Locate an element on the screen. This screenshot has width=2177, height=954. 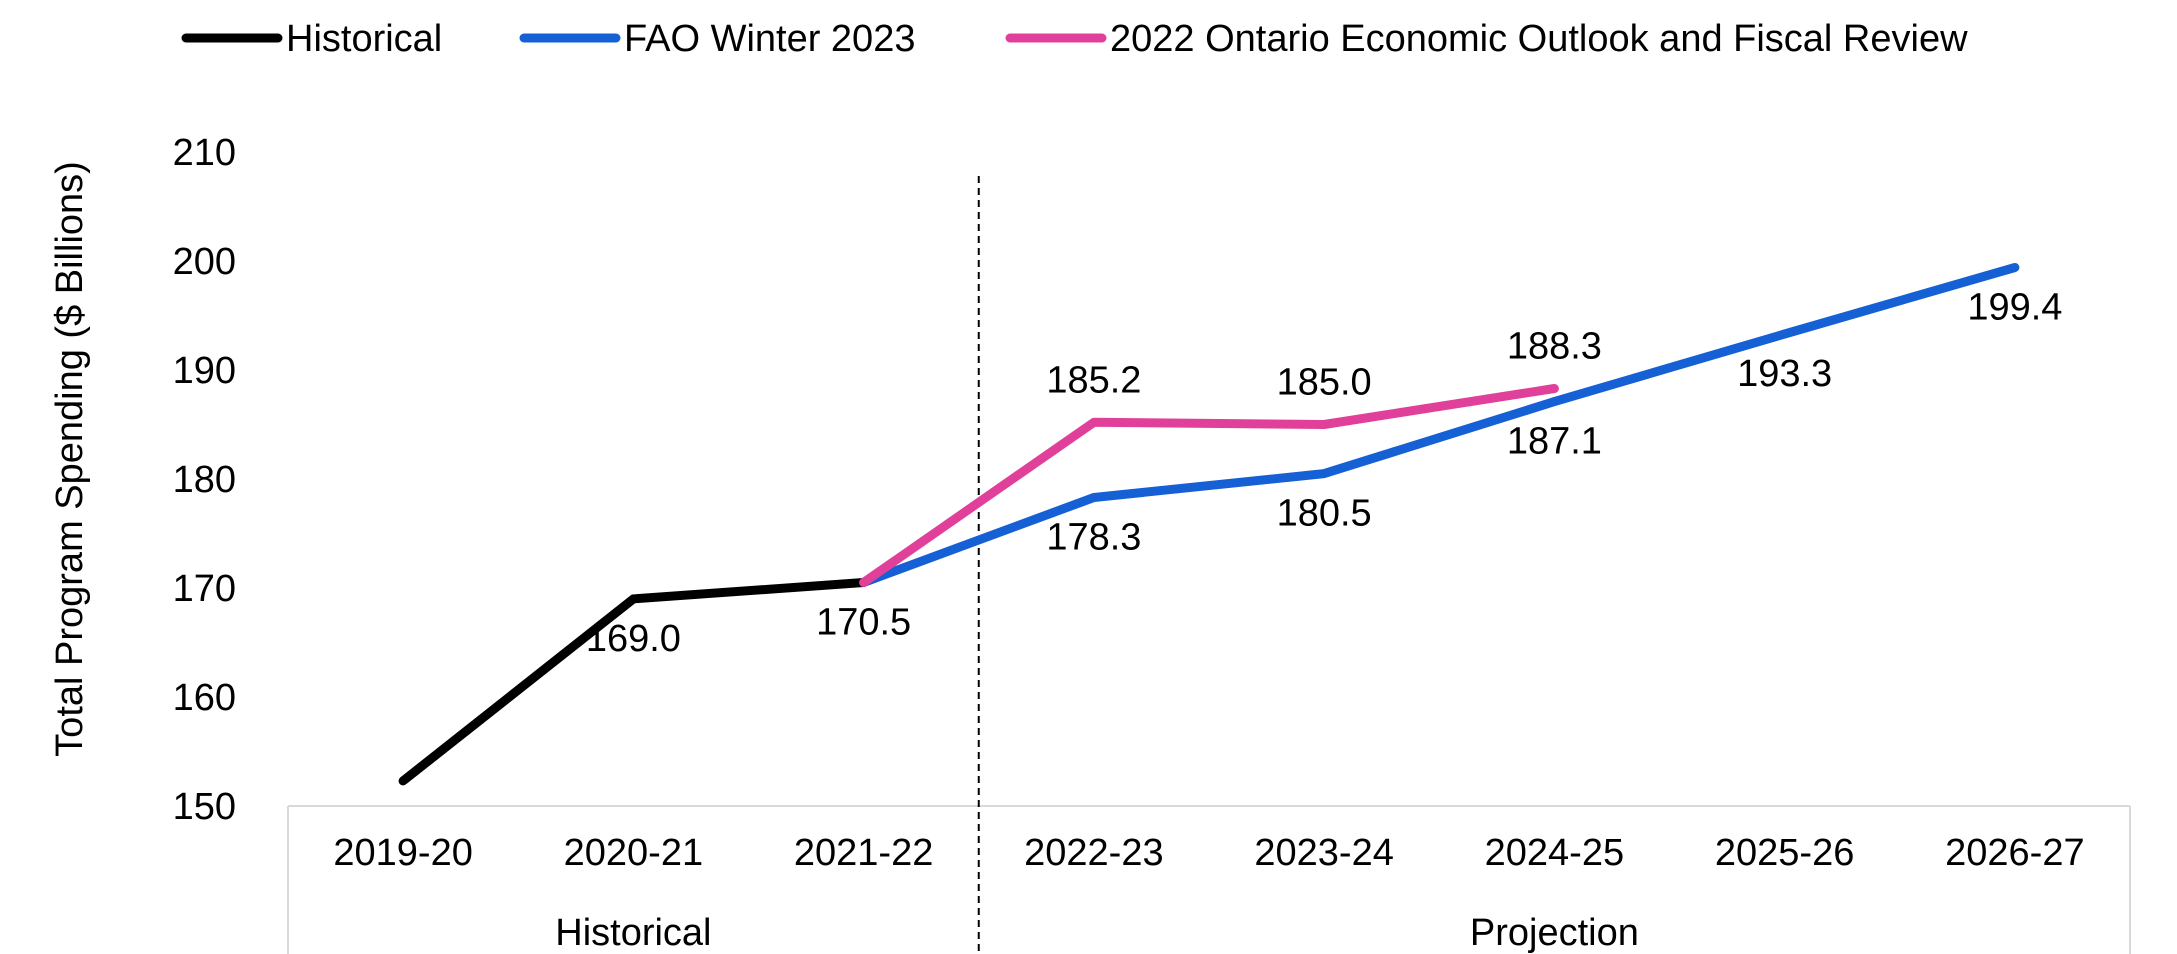
y-tick-label: 150 is located at coordinates (204, 807).